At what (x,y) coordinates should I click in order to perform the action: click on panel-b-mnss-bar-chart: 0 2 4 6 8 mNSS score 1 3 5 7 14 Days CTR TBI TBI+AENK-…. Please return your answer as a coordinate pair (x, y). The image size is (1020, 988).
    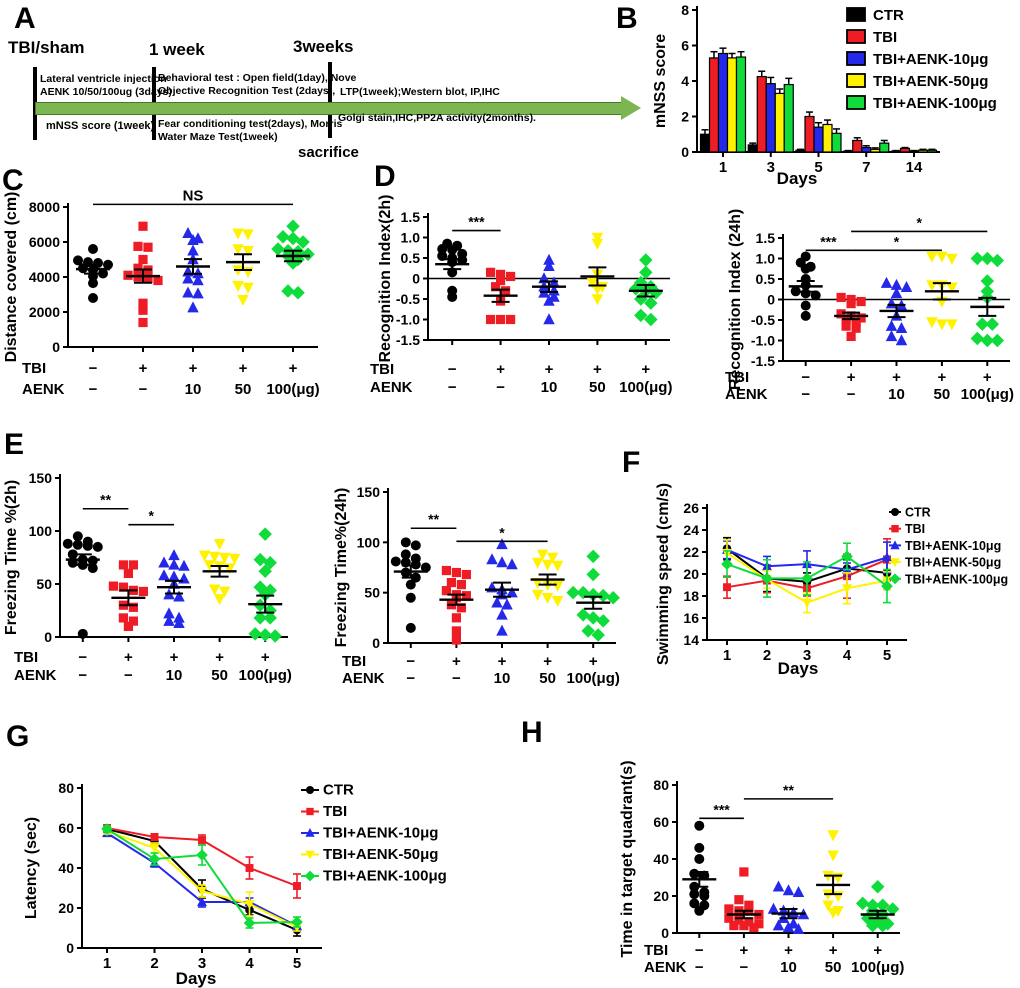
    Looking at the image, I should click on (827, 96).